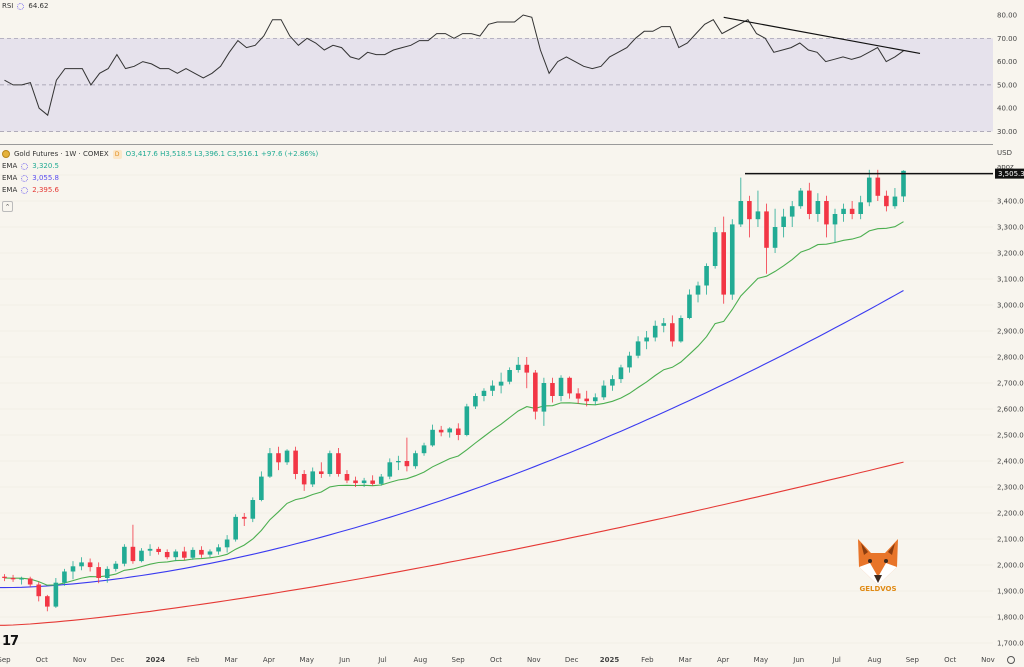  I want to click on fox-icon, so click(878, 562).